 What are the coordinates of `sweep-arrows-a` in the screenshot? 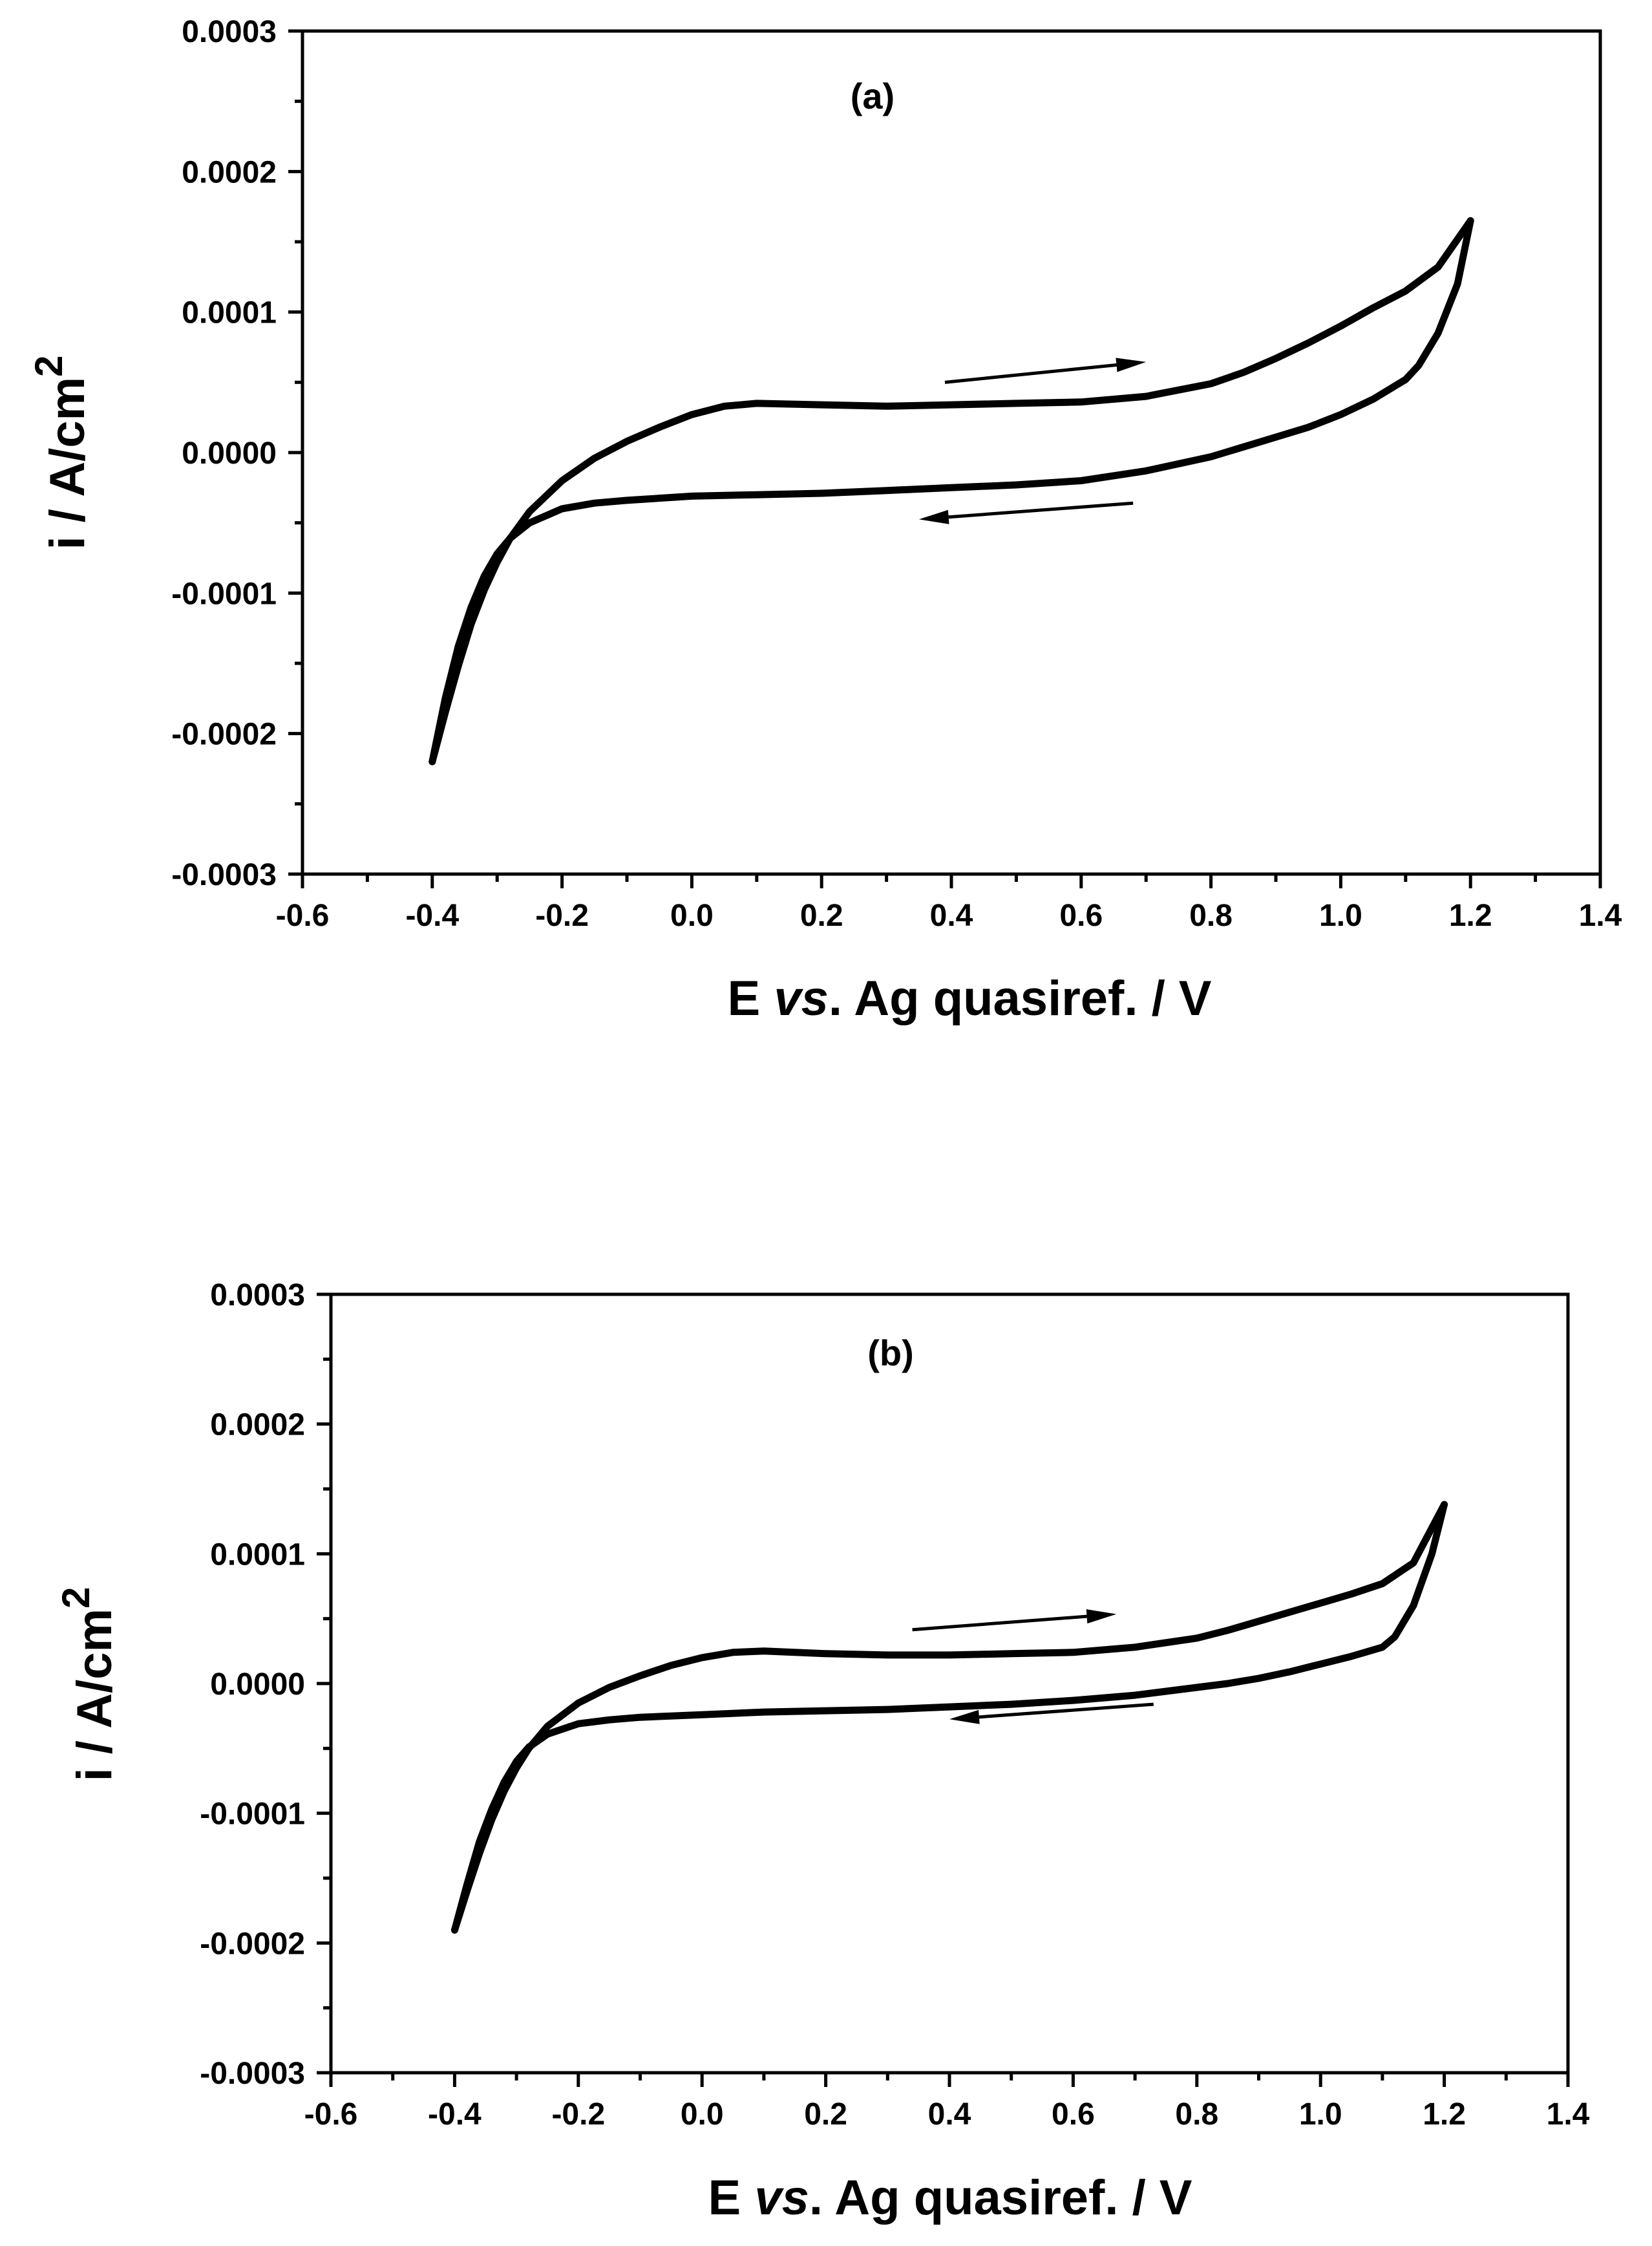 It's located at (1032, 441).